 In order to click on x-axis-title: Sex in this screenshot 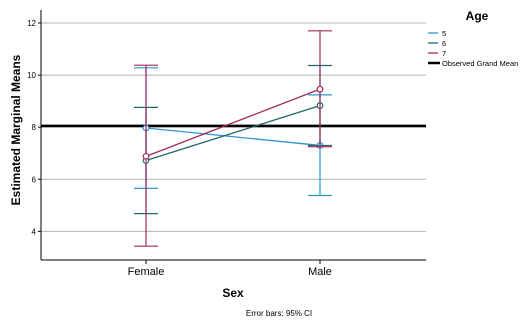, I will do `click(233, 293)`.